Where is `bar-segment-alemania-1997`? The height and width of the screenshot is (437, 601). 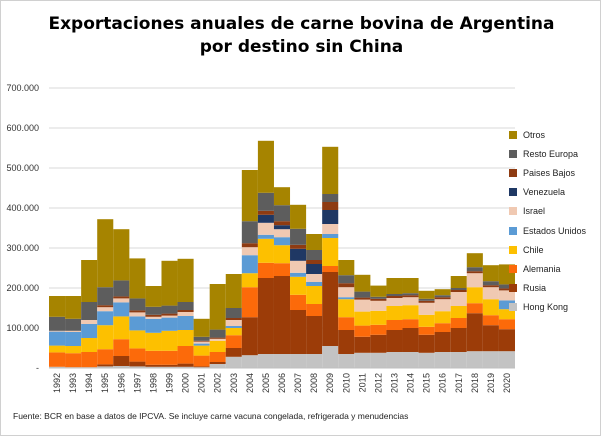 bar-segment-alemania-1997 is located at coordinates (137, 355).